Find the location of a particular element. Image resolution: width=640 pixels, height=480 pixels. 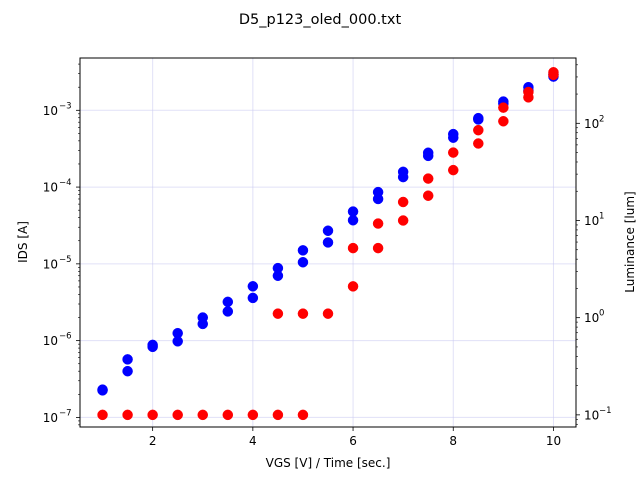

y-right-axis-label: Luminance [lum] is located at coordinates (630, 241).